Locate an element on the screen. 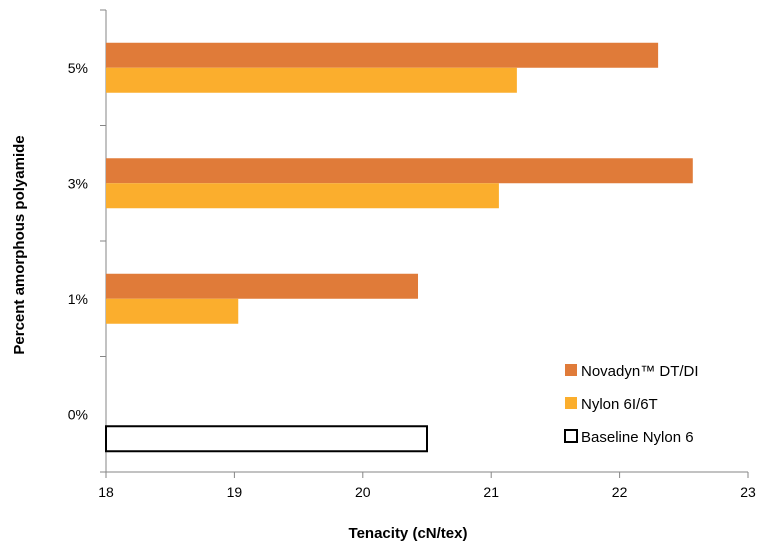  x-tick-label: 20 is located at coordinates (363, 492).